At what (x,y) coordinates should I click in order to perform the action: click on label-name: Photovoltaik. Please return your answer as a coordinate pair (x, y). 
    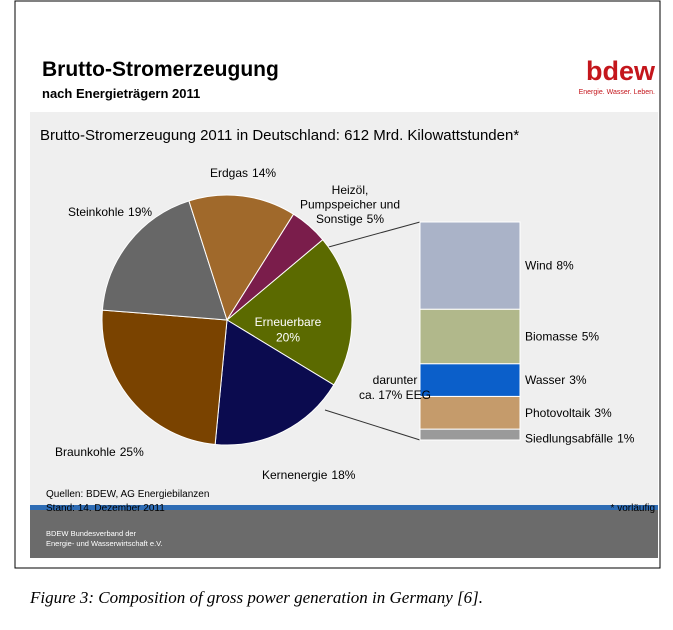
    Looking at the image, I should click on (558, 413).